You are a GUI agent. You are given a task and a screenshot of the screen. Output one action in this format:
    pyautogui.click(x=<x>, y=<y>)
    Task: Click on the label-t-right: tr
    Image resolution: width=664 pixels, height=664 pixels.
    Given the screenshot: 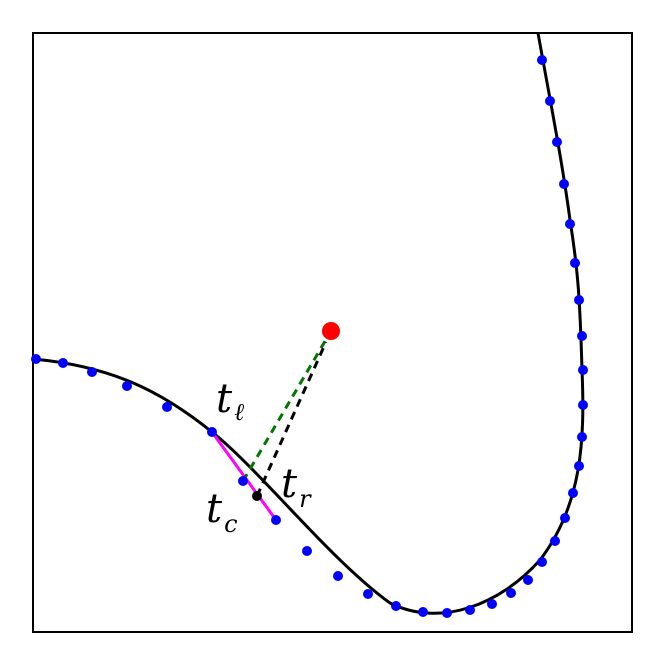 What is the action you would take?
    pyautogui.click(x=296, y=487)
    